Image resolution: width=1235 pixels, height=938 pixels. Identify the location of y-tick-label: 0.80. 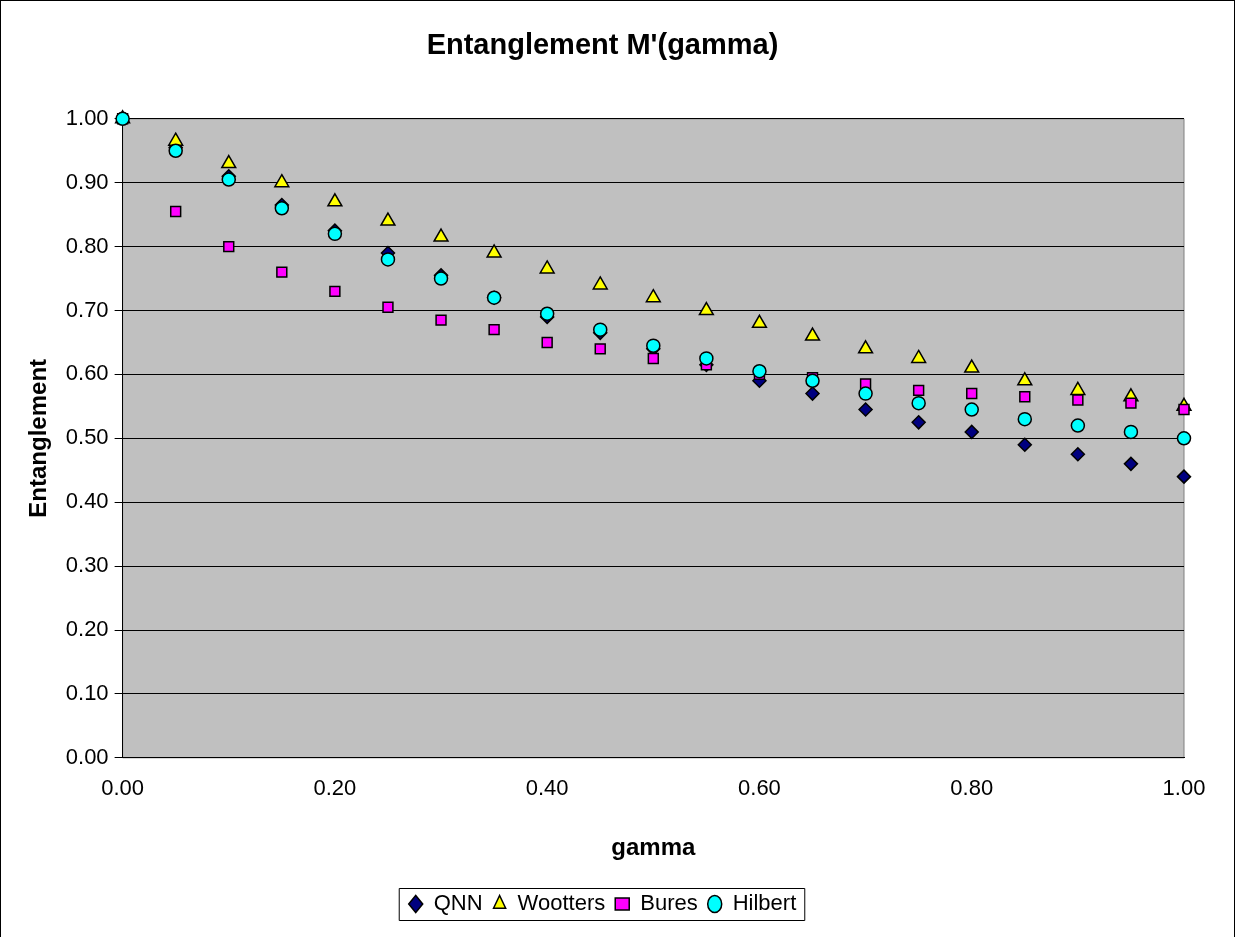
(87, 245).